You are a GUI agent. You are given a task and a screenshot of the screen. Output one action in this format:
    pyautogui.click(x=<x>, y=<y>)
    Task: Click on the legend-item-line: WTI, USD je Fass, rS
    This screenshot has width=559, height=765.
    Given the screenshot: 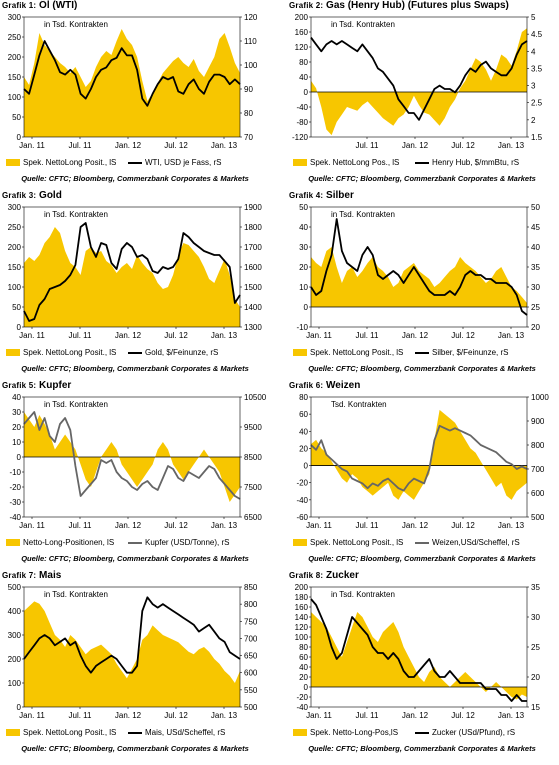 What is the action you would take?
    pyautogui.click(x=174, y=162)
    